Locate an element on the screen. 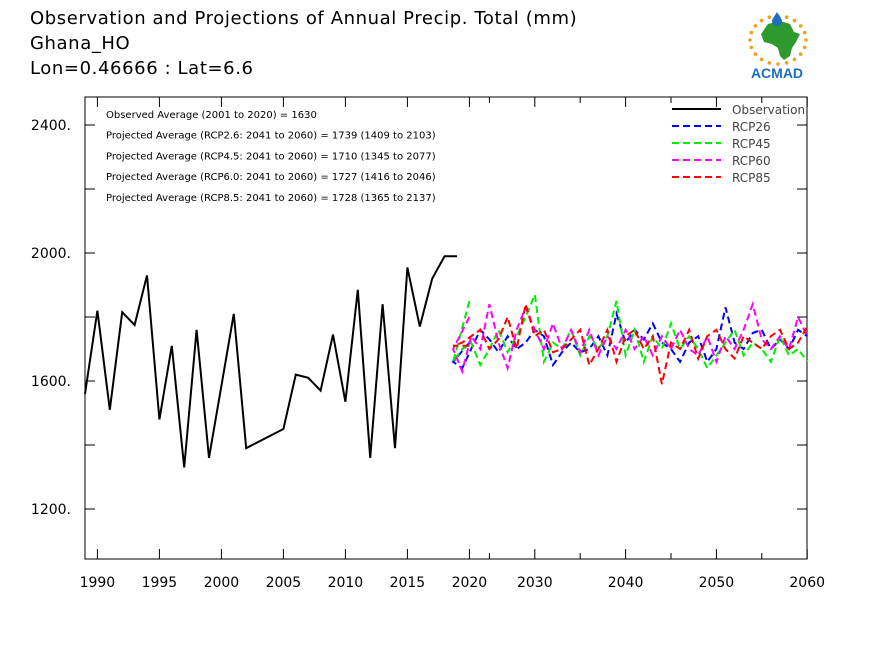 The image size is (879, 659). legend-label: RCP85 is located at coordinates (751, 178).